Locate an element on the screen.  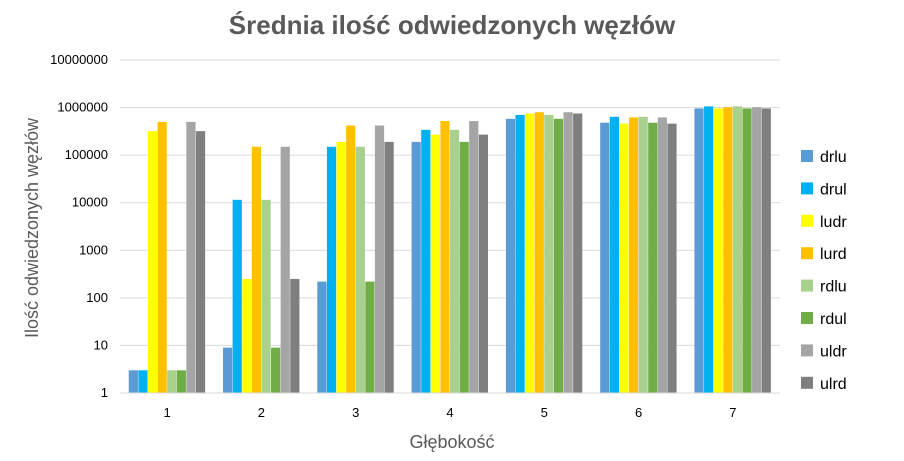
legend-swatch-lurd is located at coordinates (807, 253).